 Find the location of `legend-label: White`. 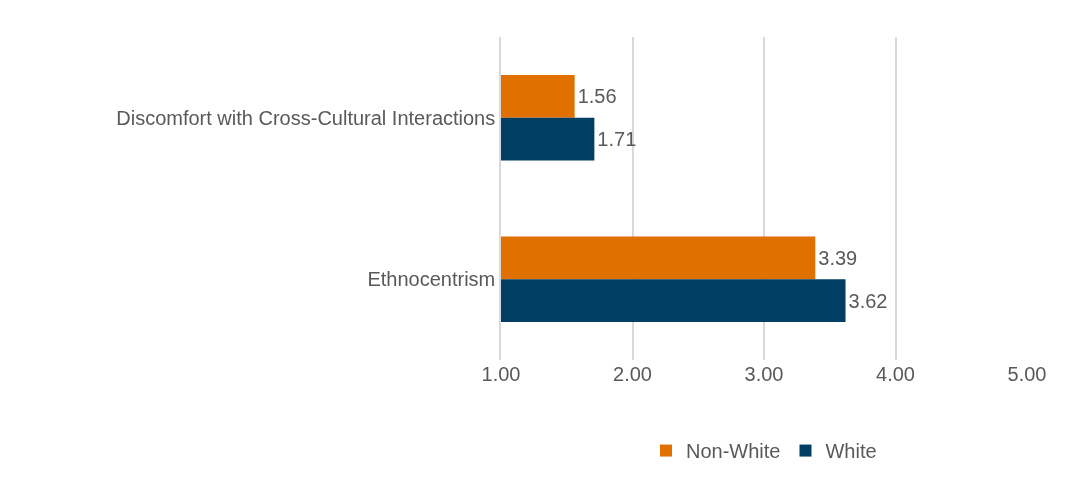

legend-label: White is located at coordinates (851, 451).